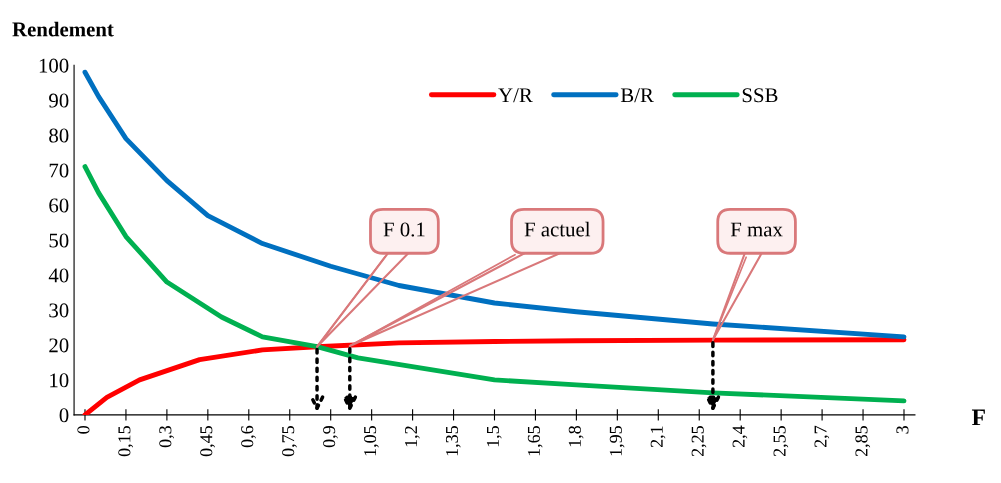 The height and width of the screenshot is (483, 1001). What do you see at coordinates (64, 415) in the screenshot?
I see `y-tick-label: 0` at bounding box center [64, 415].